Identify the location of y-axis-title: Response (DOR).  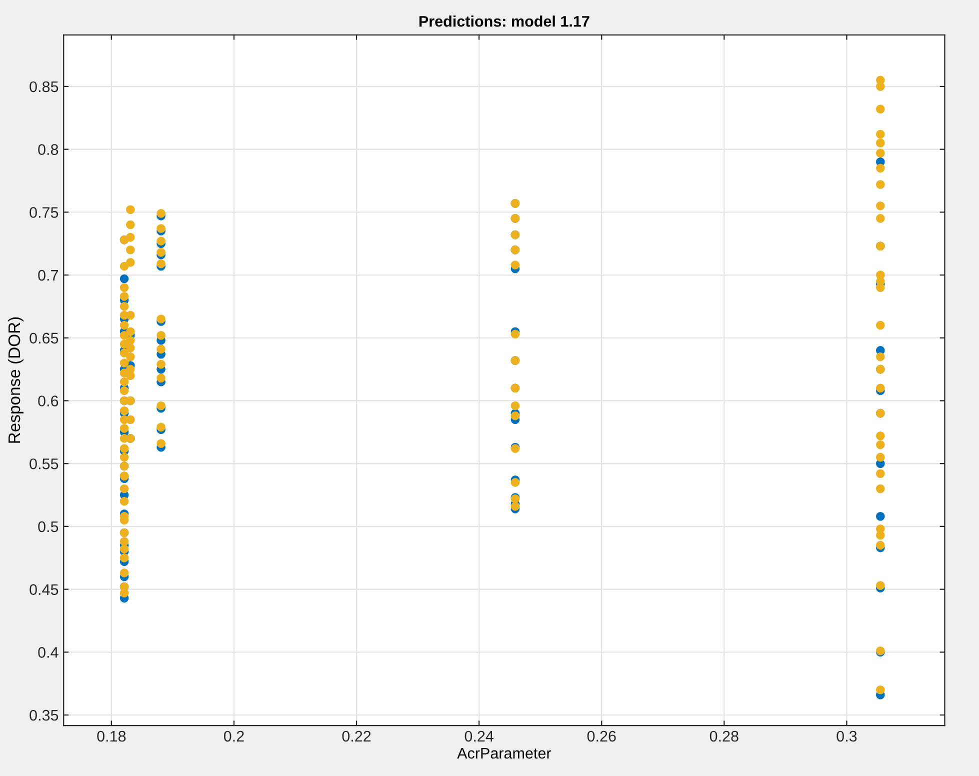
(16, 380).